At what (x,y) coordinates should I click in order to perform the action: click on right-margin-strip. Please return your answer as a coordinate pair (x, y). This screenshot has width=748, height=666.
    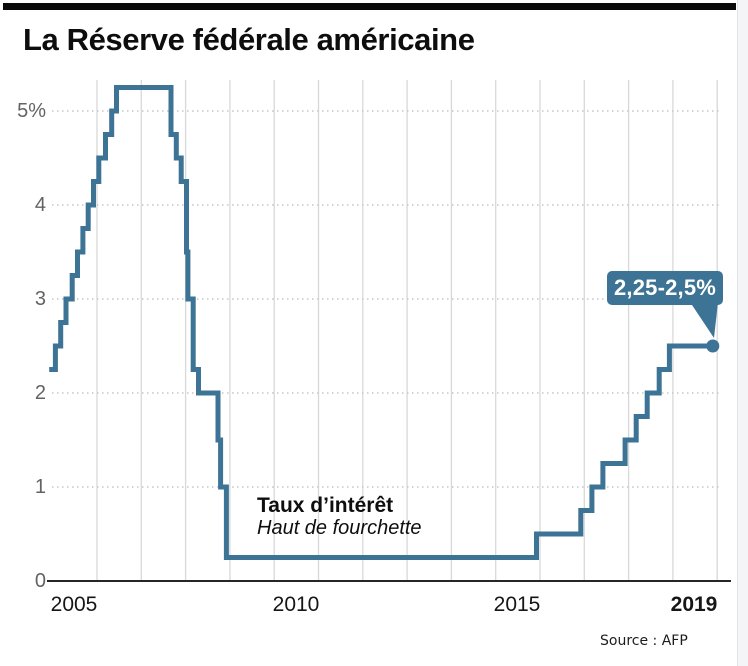
    Looking at the image, I should click on (742, 333).